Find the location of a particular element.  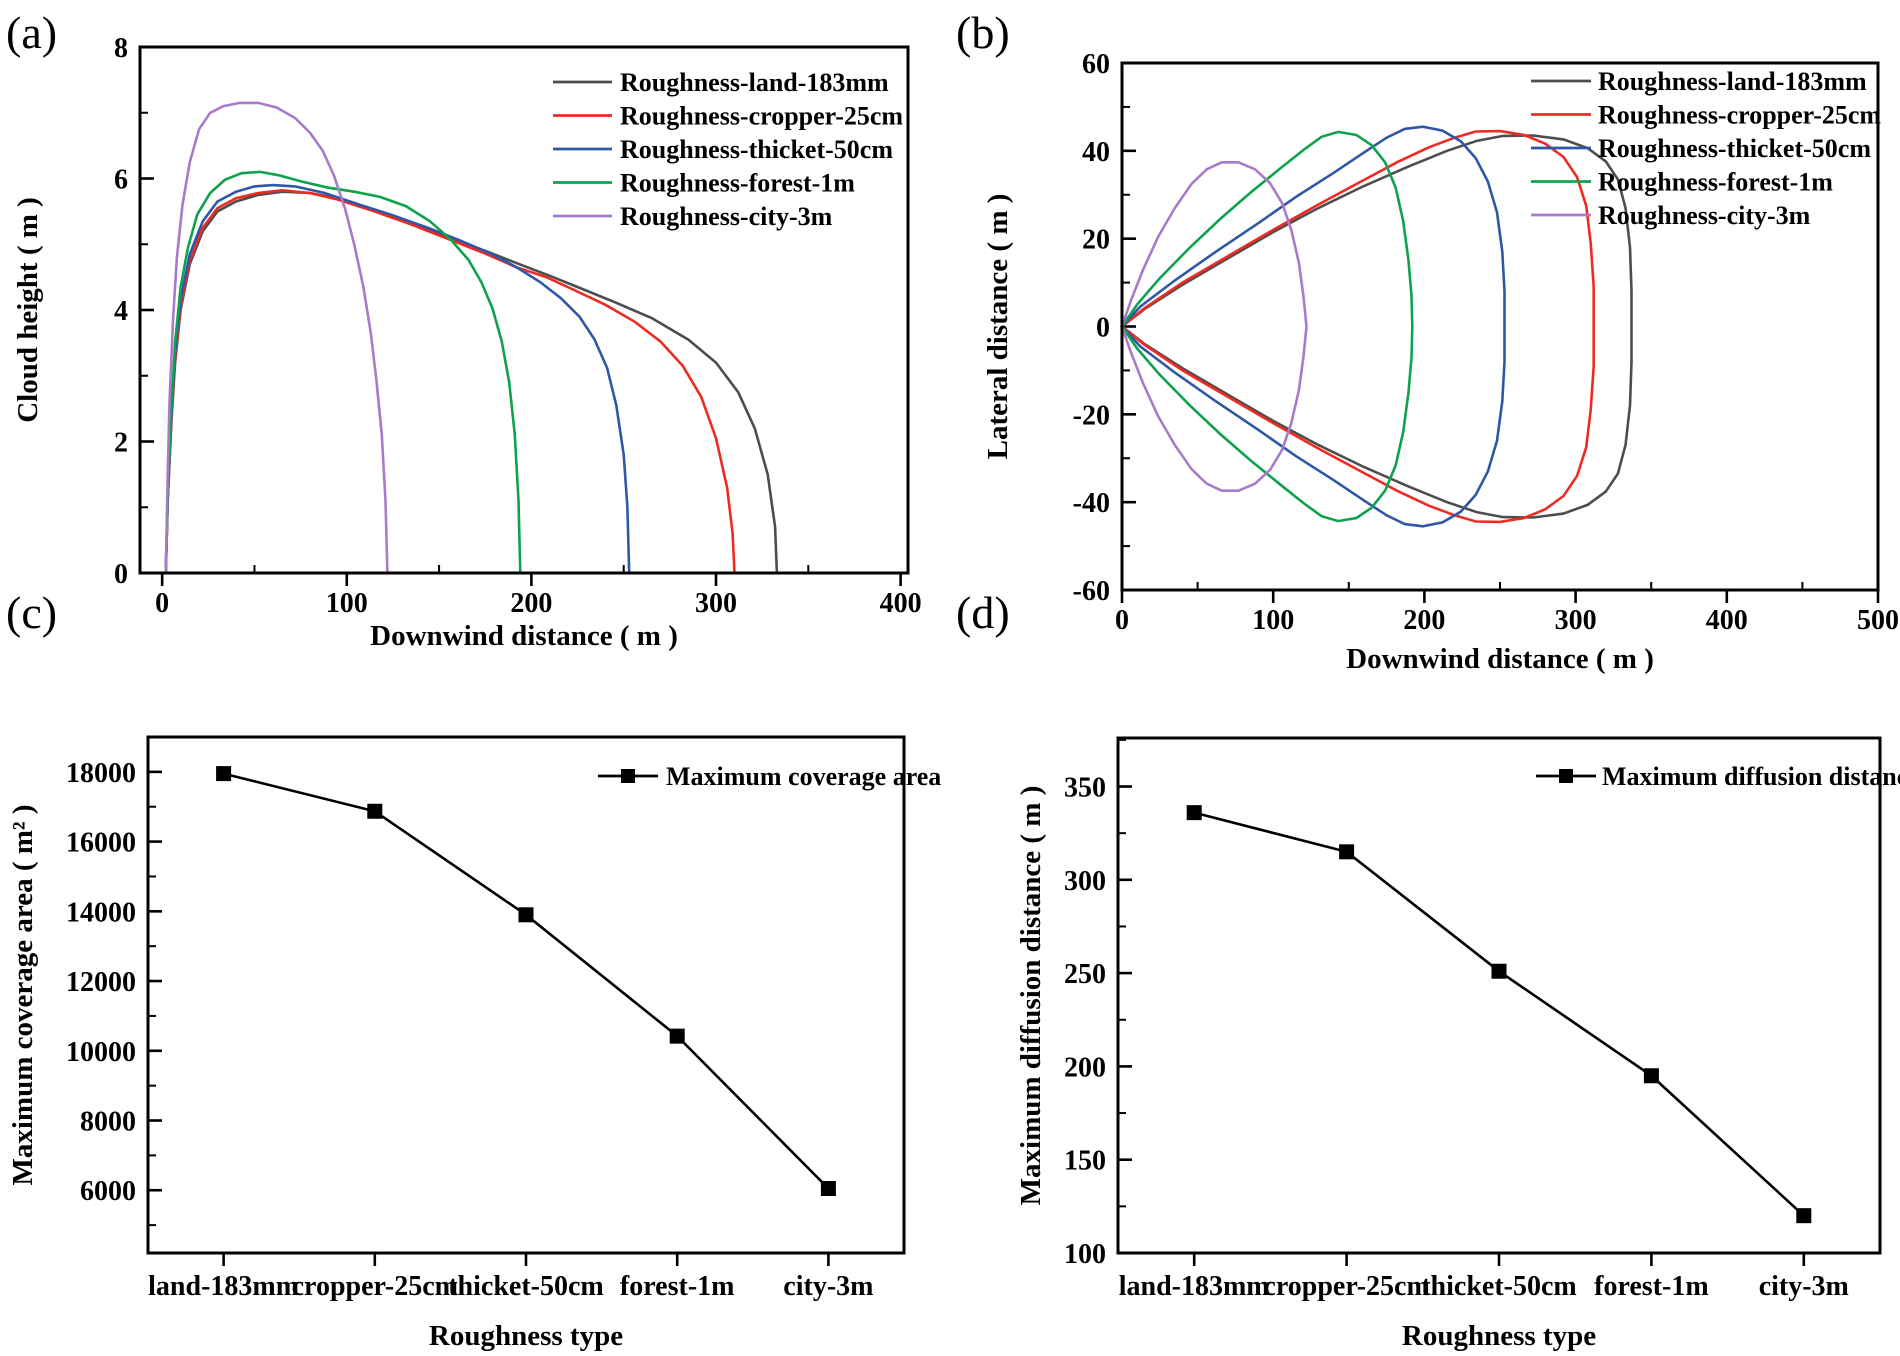

y-tick-label: 150 is located at coordinates (1085, 1161).